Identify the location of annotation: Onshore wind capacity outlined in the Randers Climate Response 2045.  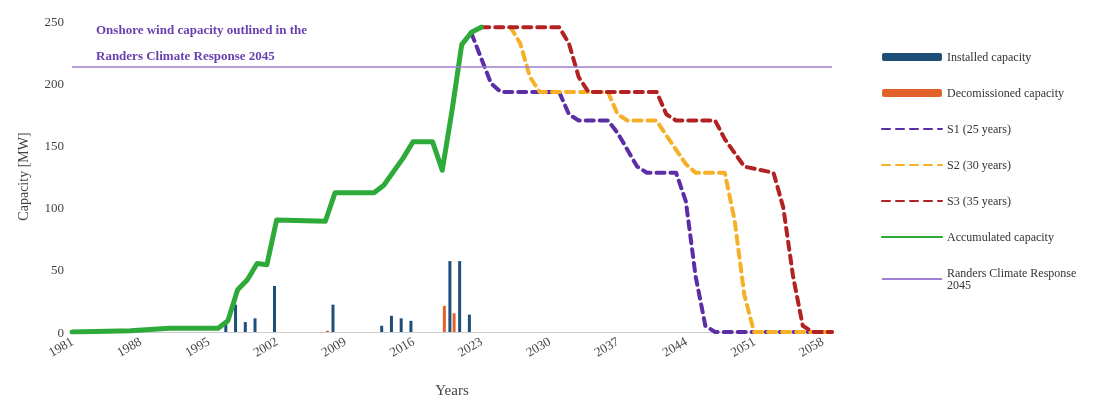
(203, 42).